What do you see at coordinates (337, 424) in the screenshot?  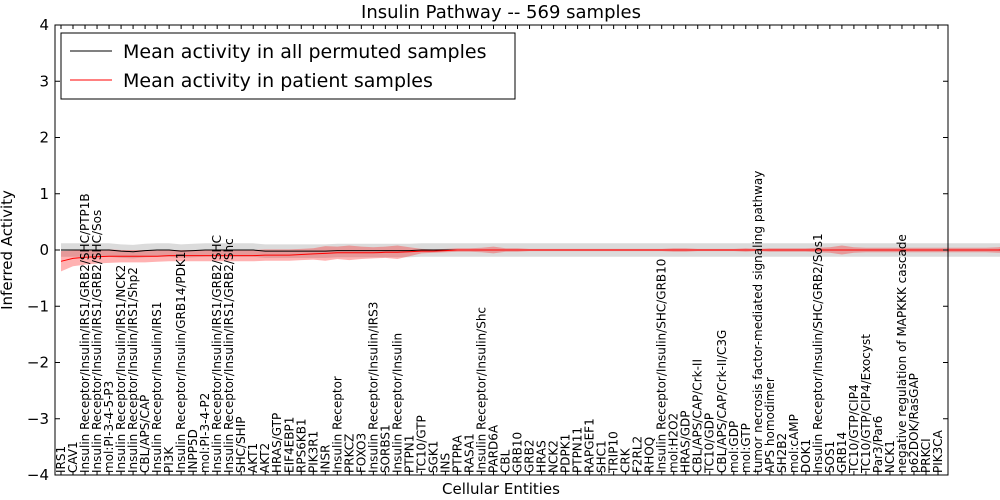 I see `x-tick-label: Insulin Receptor` at bounding box center [337, 424].